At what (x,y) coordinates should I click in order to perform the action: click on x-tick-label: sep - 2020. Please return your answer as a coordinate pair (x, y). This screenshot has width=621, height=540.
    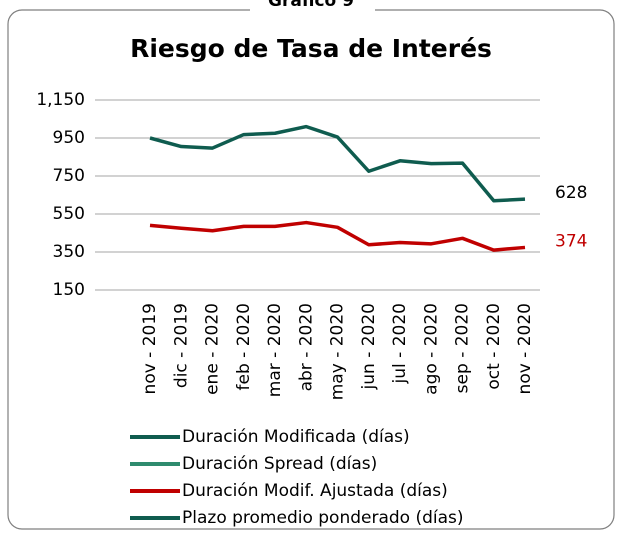
    Looking at the image, I should click on (463, 348).